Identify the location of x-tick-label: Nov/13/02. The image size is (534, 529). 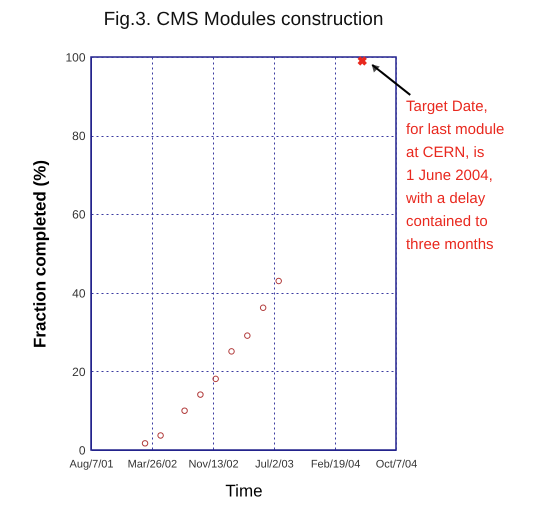
(213, 464).